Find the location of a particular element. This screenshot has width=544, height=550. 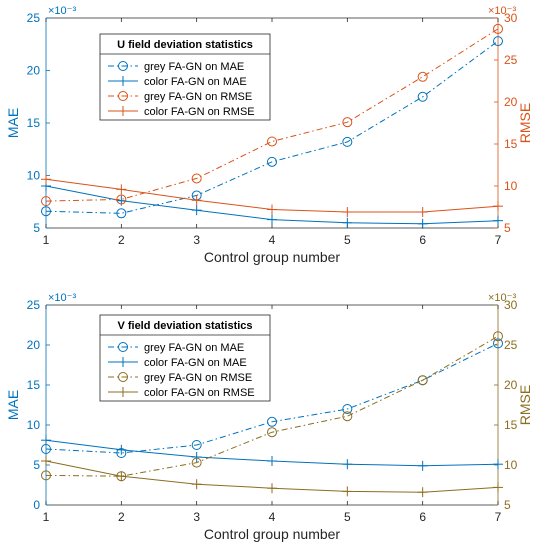

right-y-tick-label: 20 is located at coordinates (511, 385).